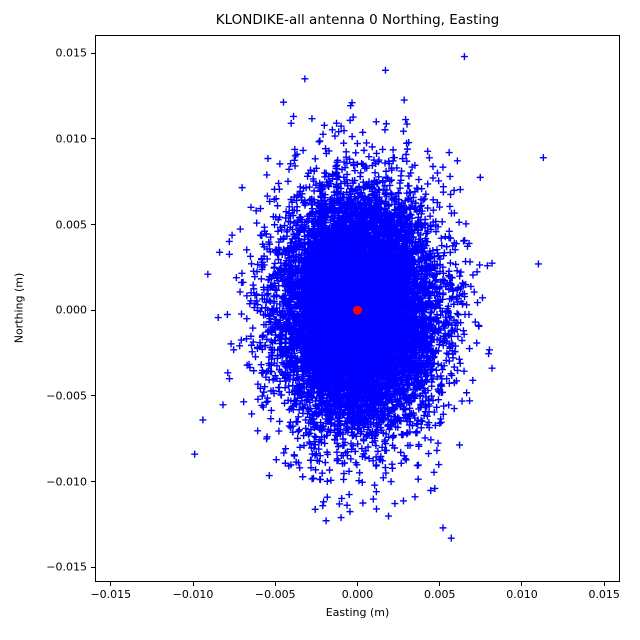 This screenshot has width=640, height=640. Describe the element at coordinates (71, 310) in the screenshot. I see `y-tick-label: 0.000` at that location.